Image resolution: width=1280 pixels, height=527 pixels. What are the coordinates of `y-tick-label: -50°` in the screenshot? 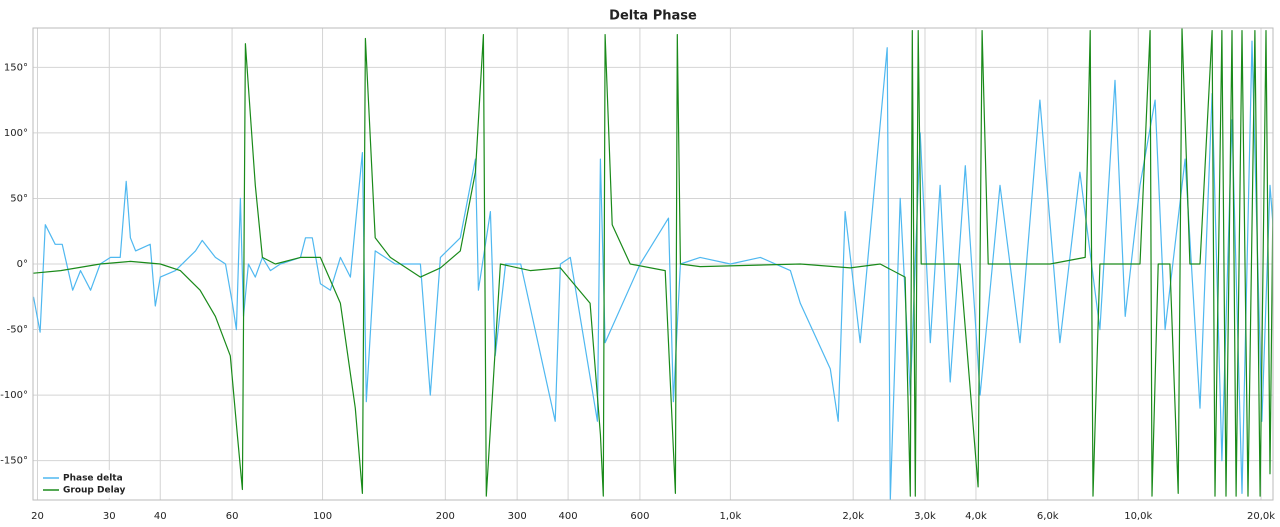 It's located at (17, 330).